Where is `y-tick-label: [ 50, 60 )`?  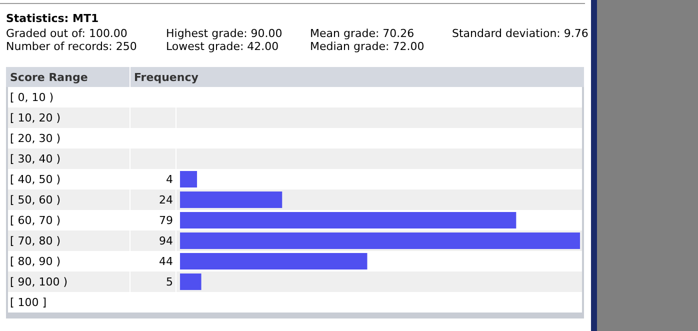 y-tick-label: [ 50, 60 ) is located at coordinates (35, 200).